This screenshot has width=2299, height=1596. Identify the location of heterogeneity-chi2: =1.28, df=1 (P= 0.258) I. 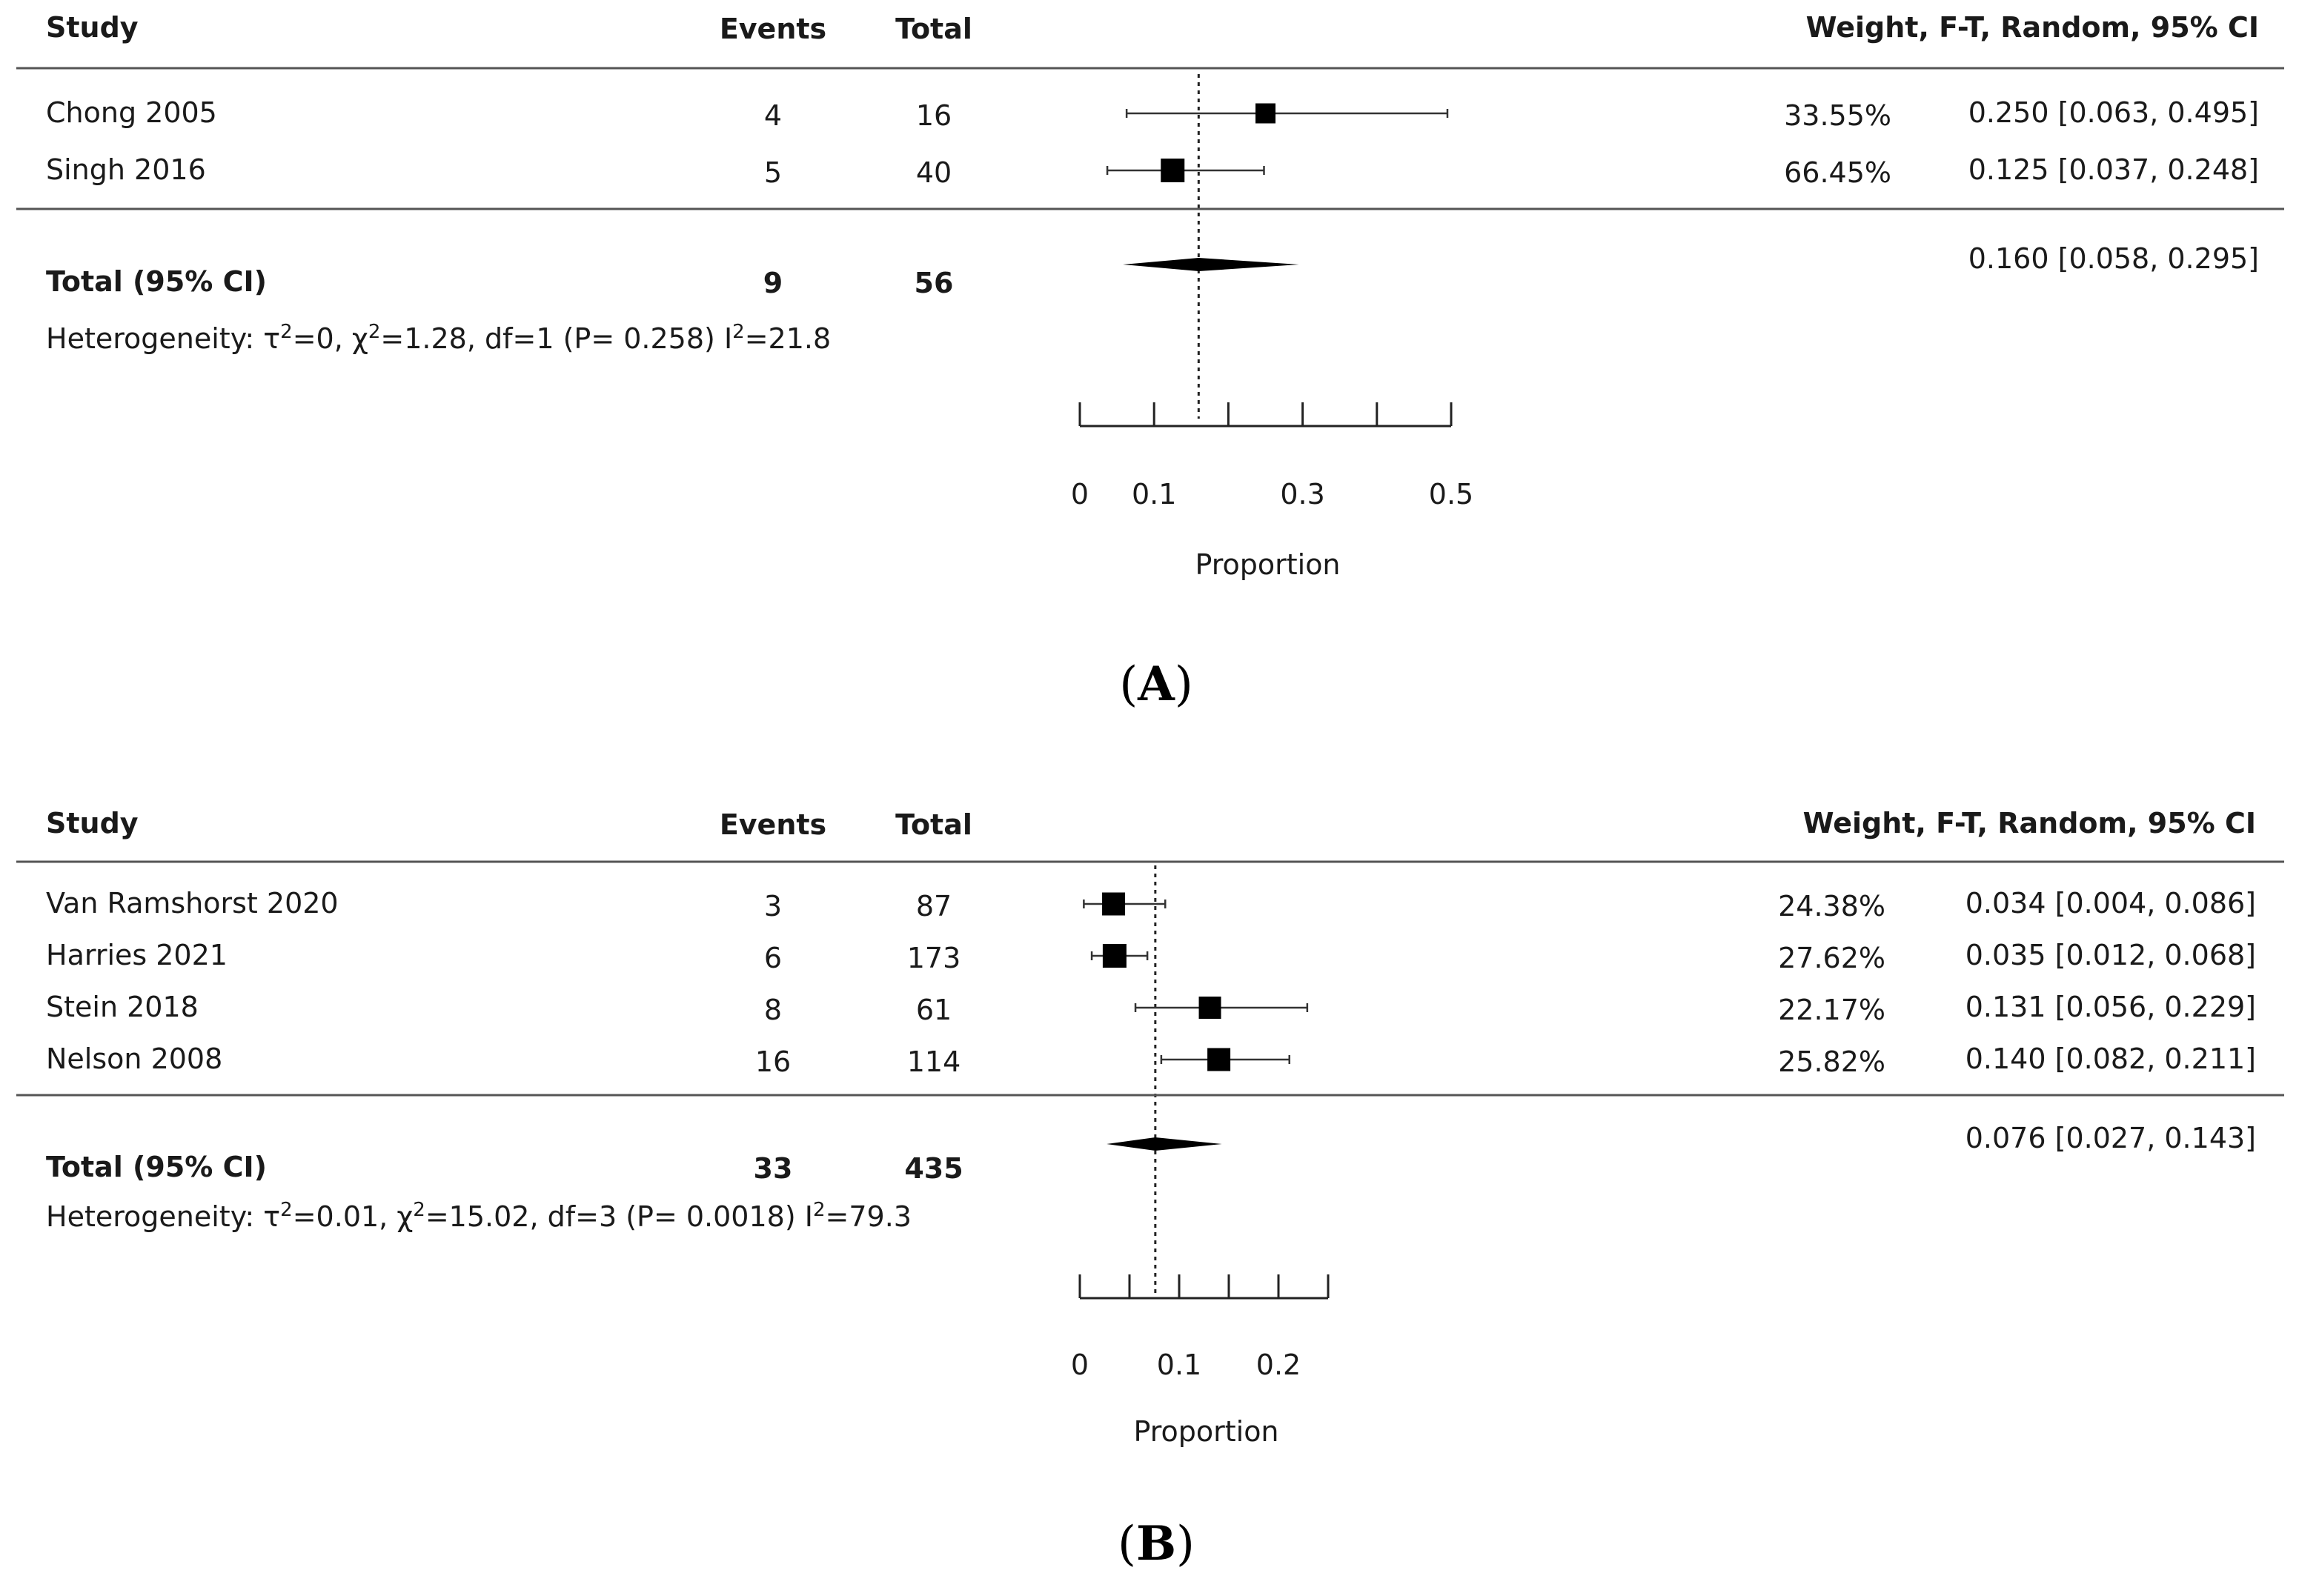
(556, 338).